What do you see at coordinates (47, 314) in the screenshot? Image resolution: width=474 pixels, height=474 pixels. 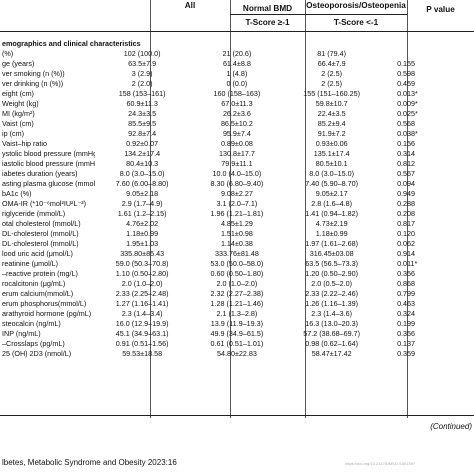 I see `row-label: arathyroid hormone (pg/mL)` at bounding box center [47, 314].